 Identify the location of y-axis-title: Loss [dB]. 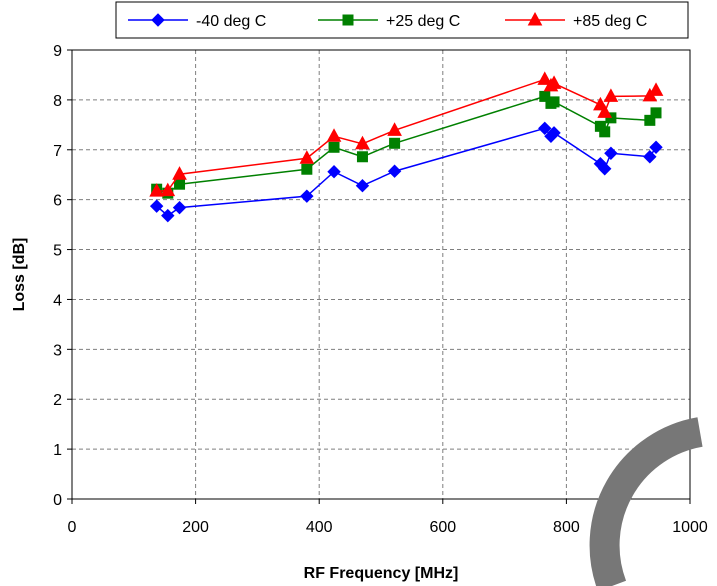
(19, 275).